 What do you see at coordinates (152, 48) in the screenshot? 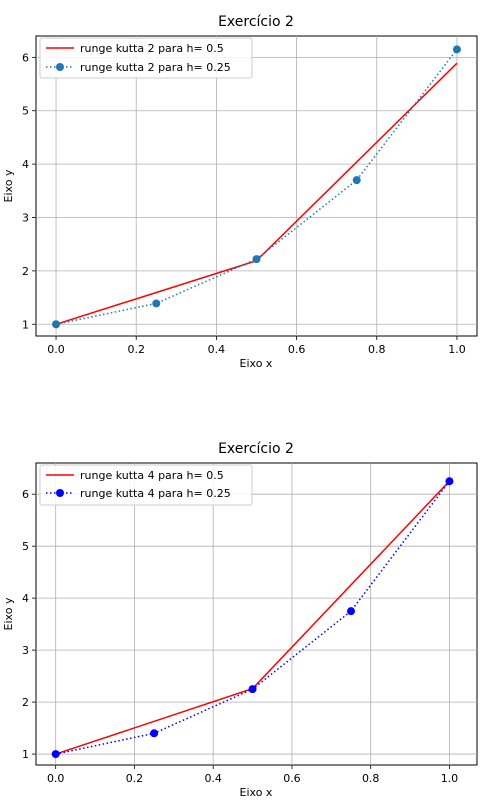
I see `legend-label-series-1: runge kutta 2 para h= 0.5` at bounding box center [152, 48].